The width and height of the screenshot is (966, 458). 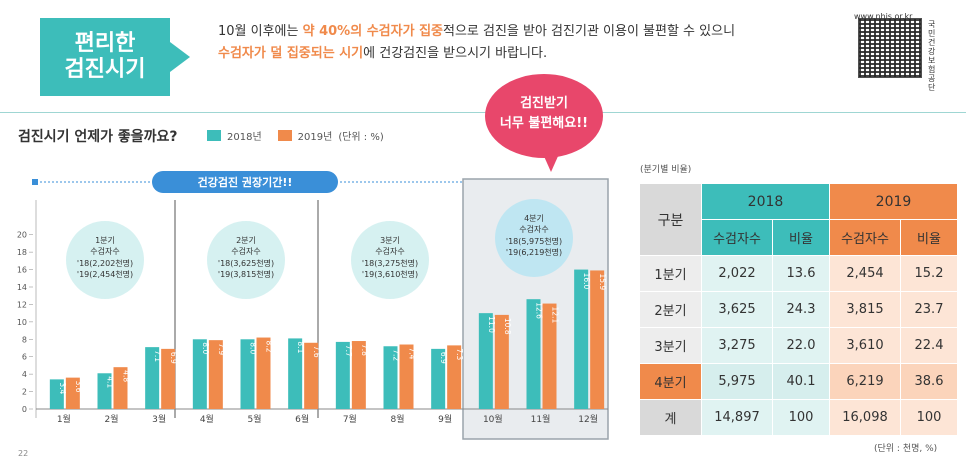 What do you see at coordinates (555, 315) in the screenshot?
I see `bar-label-2019: 12.1` at bounding box center [555, 315].